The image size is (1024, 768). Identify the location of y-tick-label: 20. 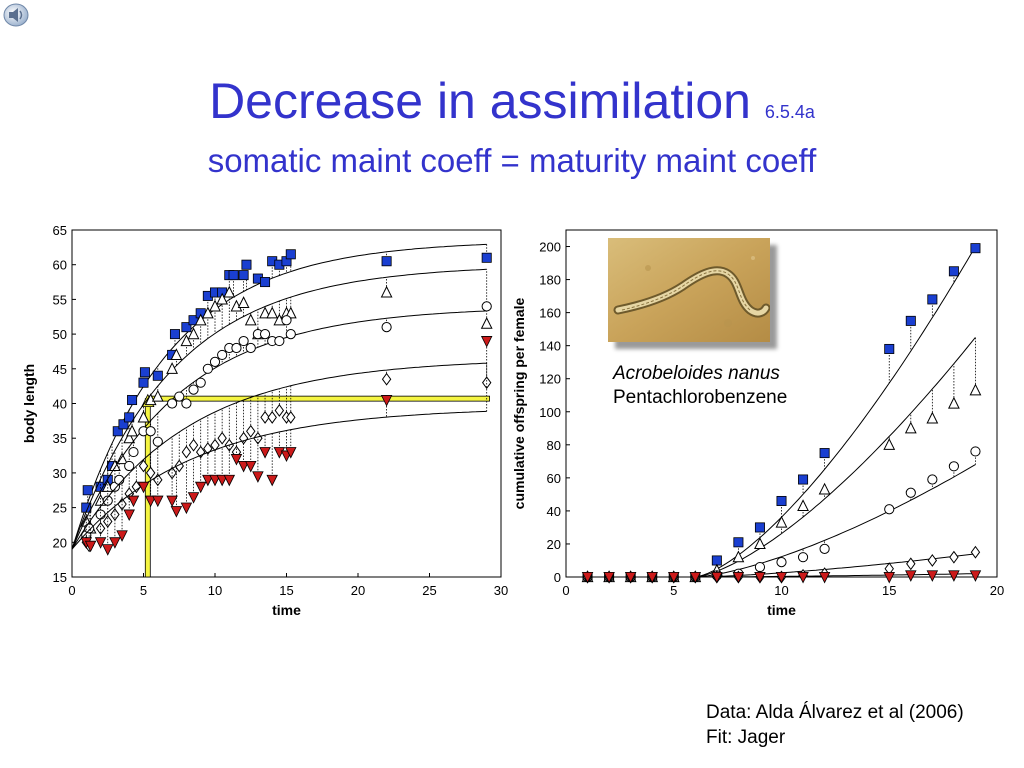
(554, 544).